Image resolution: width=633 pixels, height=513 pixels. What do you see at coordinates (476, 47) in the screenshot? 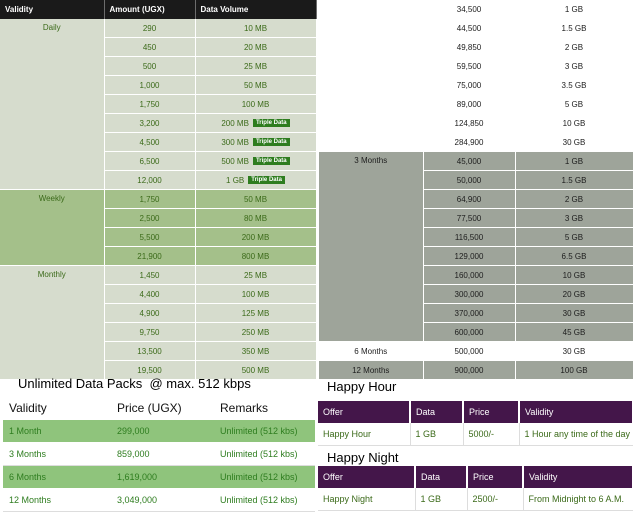
I see `table-row: 49,850 2 GB` at bounding box center [476, 47].